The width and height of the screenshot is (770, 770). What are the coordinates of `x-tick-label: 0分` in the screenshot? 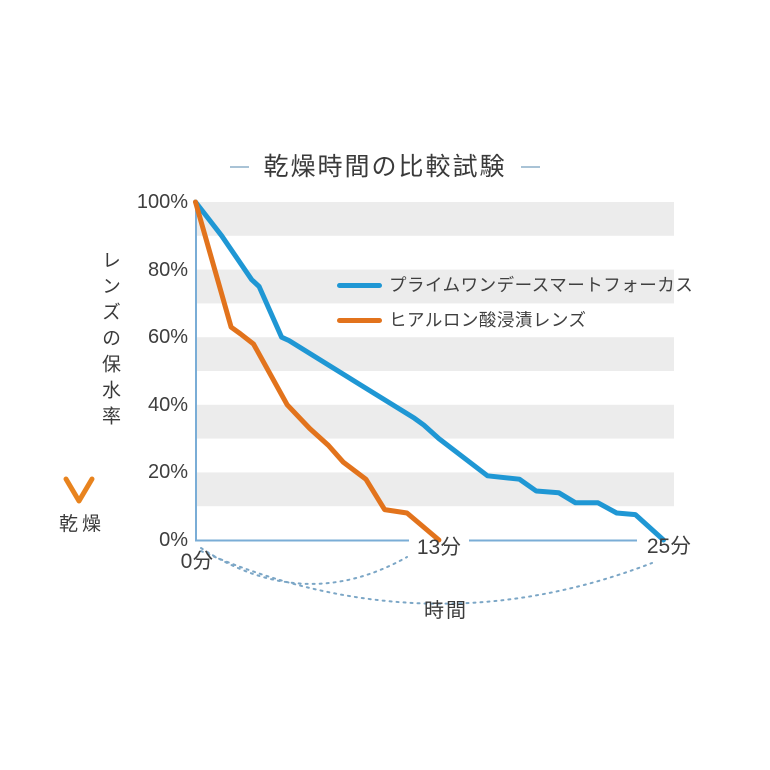 It's located at (197, 561).